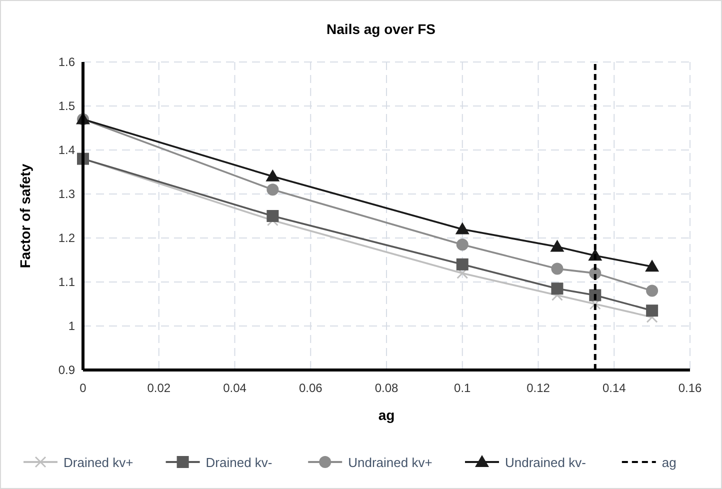 This screenshot has height=489, width=722. I want to click on x-tick-label: 0.12, so click(538, 388).